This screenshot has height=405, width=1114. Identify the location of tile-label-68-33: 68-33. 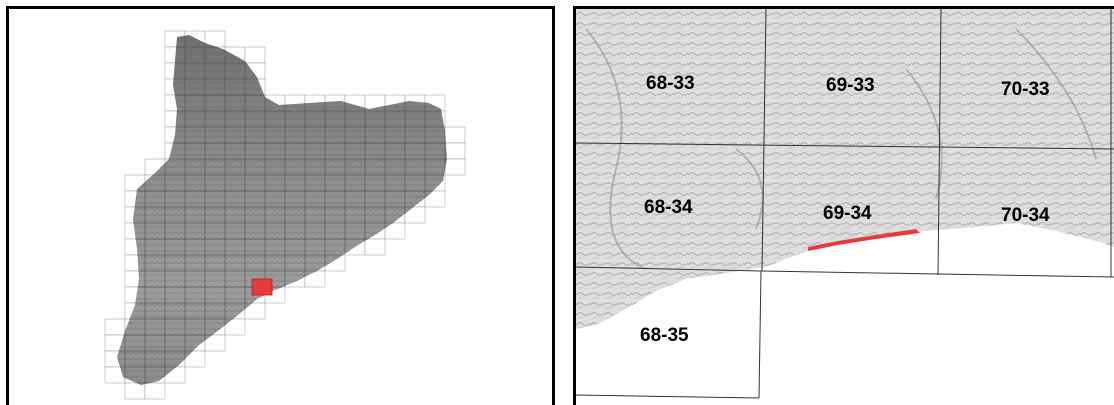
(670, 83).